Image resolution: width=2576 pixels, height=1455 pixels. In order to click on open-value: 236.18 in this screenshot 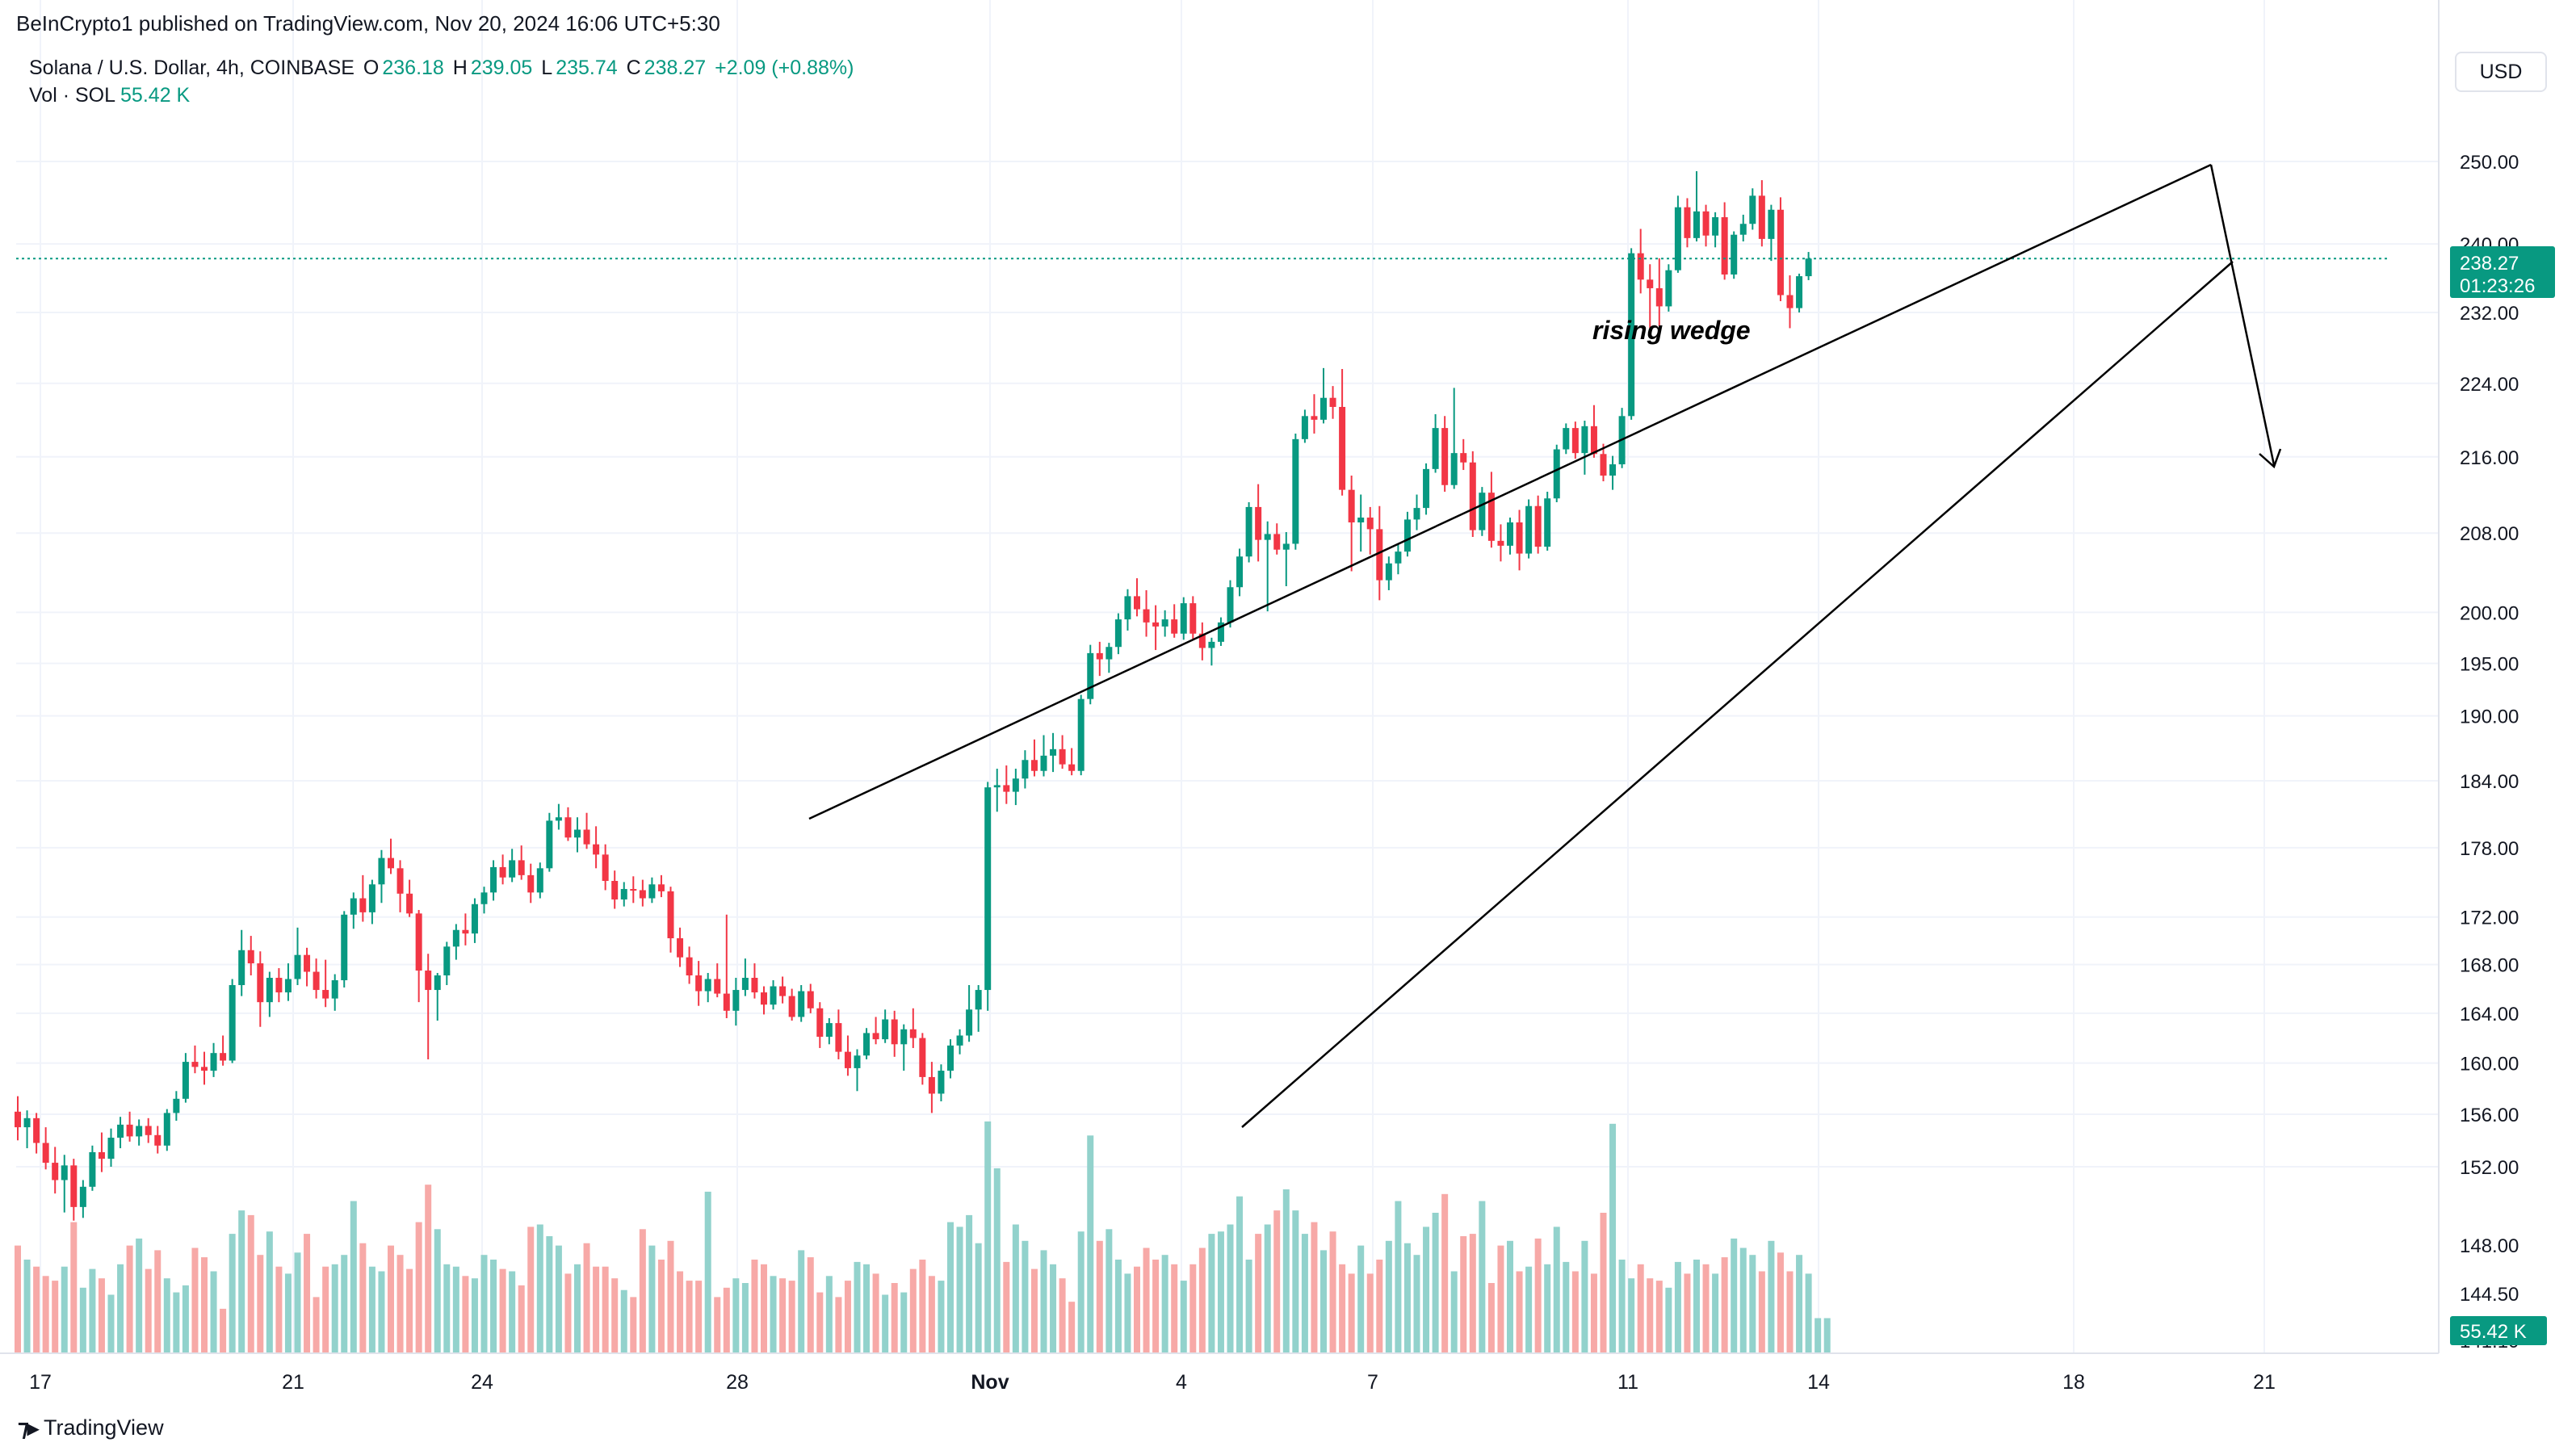, I will do `click(413, 68)`.